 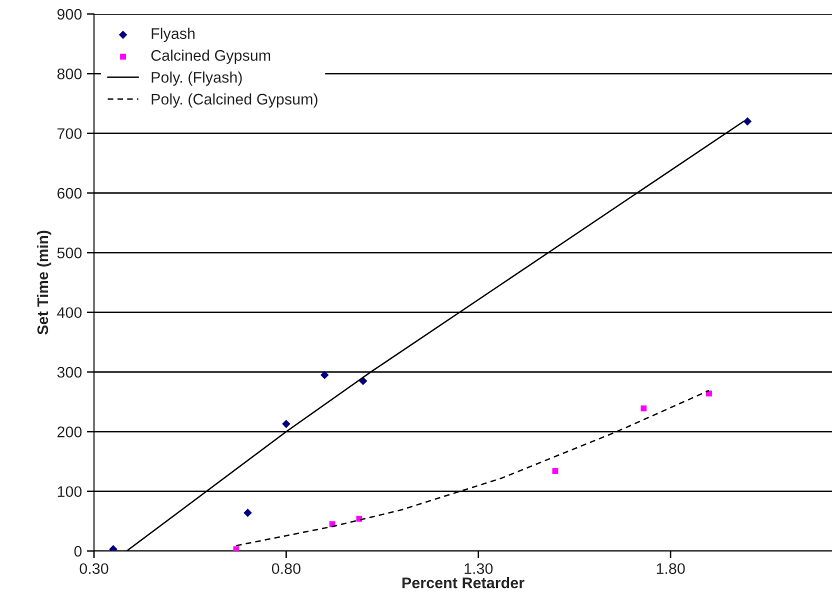 I want to click on x-tick-label: 1.30, so click(x=478, y=568).